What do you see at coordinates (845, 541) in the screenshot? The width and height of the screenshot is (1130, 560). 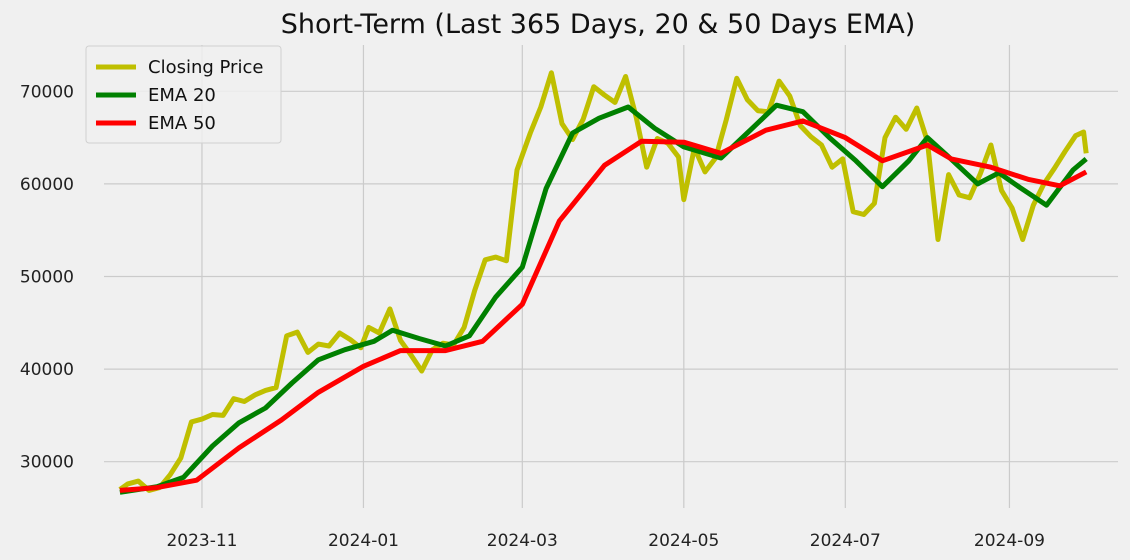 I see `x-tick-label: 2024-07` at bounding box center [845, 541].